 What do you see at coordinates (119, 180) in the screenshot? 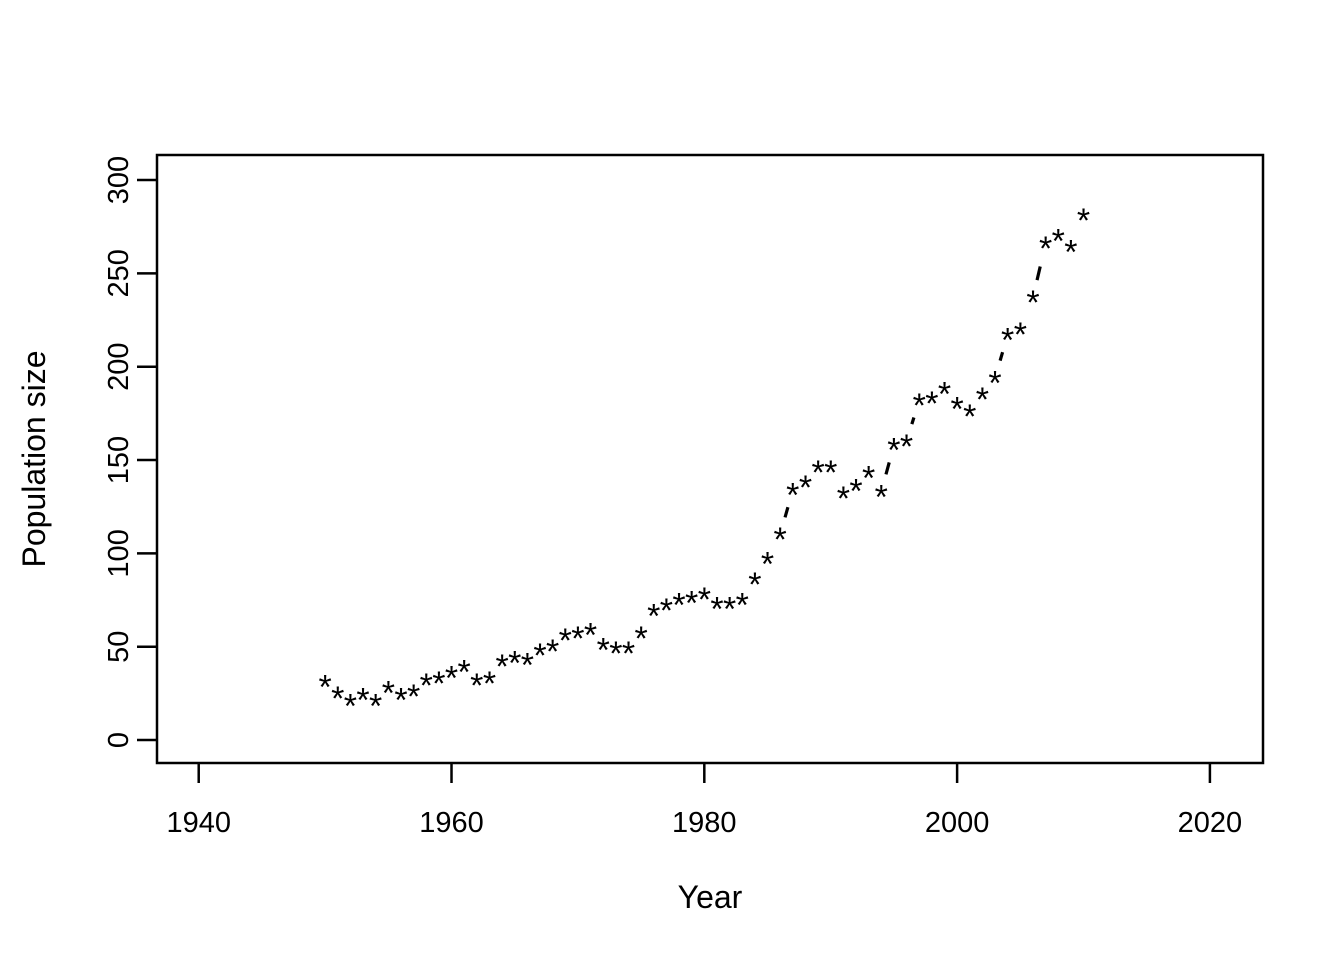
I see `y-tick-label: 300` at bounding box center [119, 180].